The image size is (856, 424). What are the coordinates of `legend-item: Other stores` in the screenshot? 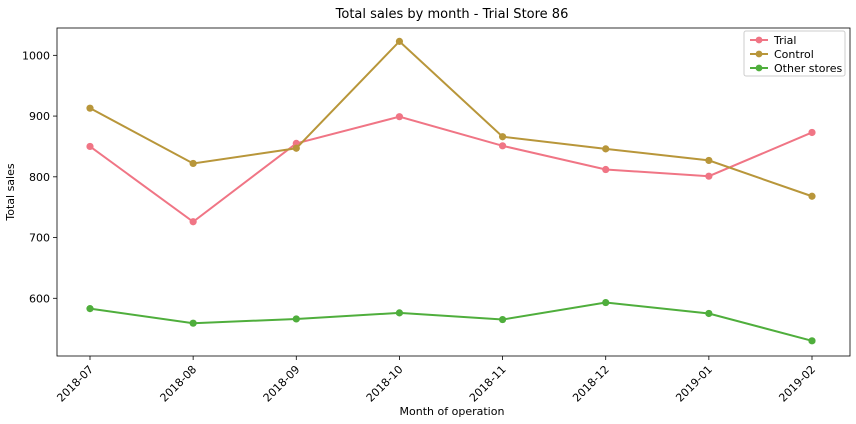 It's located at (796, 68).